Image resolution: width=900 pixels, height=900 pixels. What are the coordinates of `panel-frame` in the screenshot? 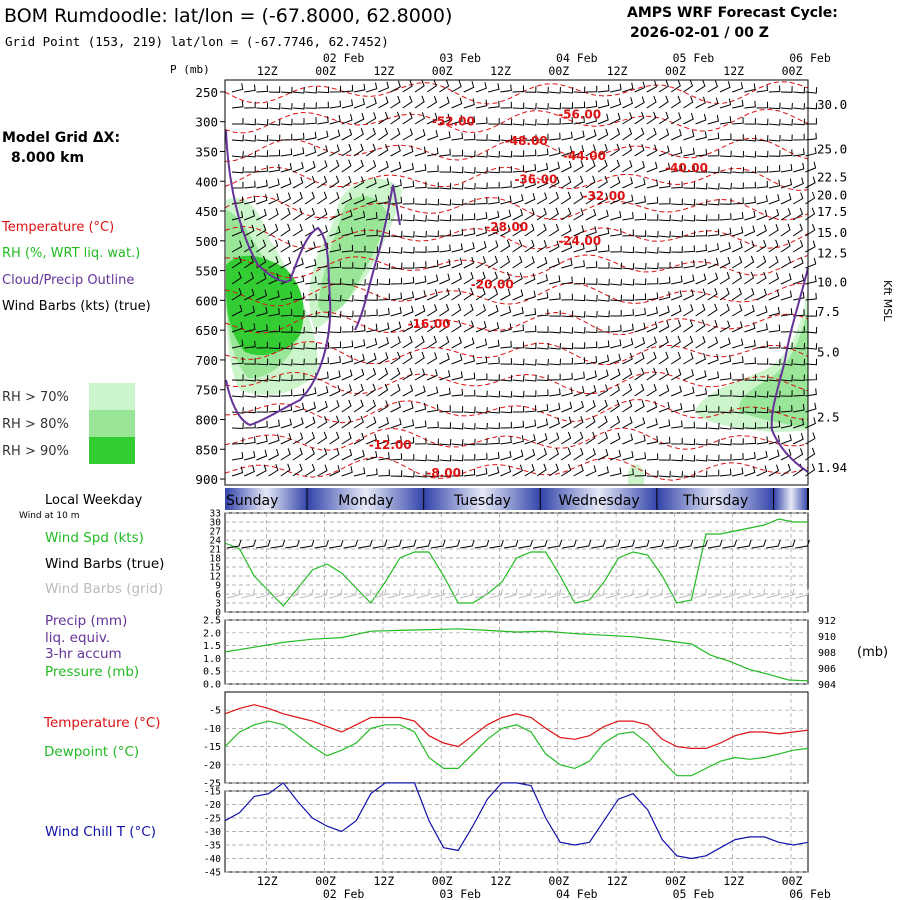 It's located at (516, 562).